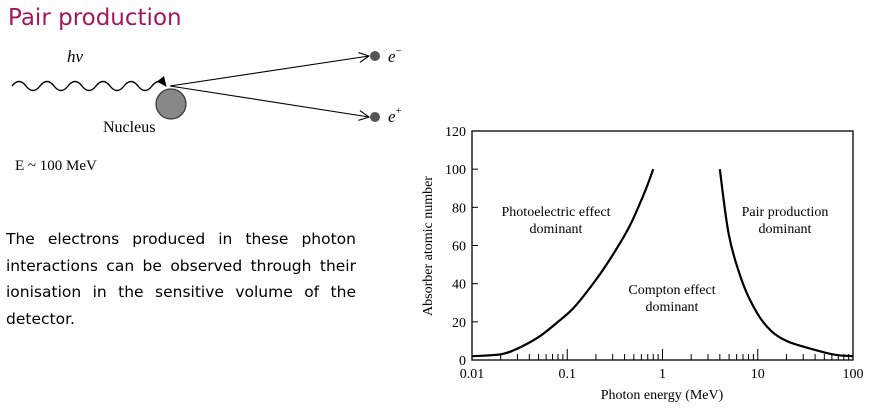 This screenshot has height=416, width=873. What do you see at coordinates (269, 101) in the screenshot?
I see `positron-track` at bounding box center [269, 101].